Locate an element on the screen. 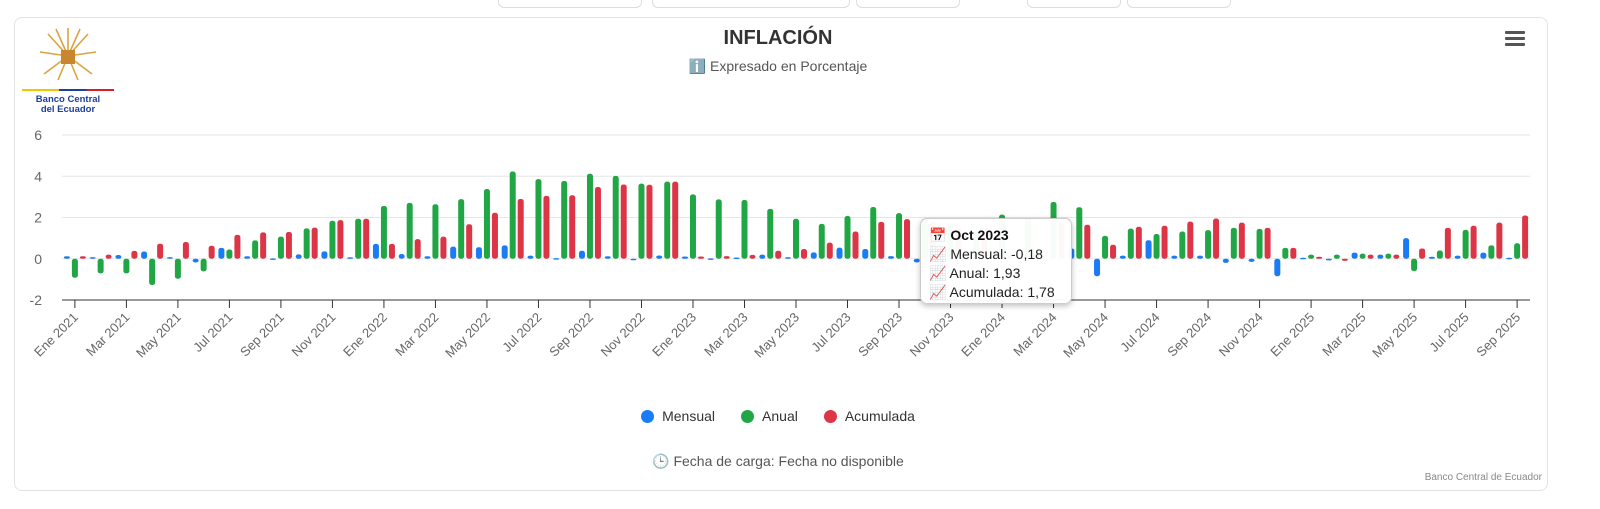 This screenshot has width=1600, height=509. x-tick-label: Mar 2023 is located at coordinates (725, 334).